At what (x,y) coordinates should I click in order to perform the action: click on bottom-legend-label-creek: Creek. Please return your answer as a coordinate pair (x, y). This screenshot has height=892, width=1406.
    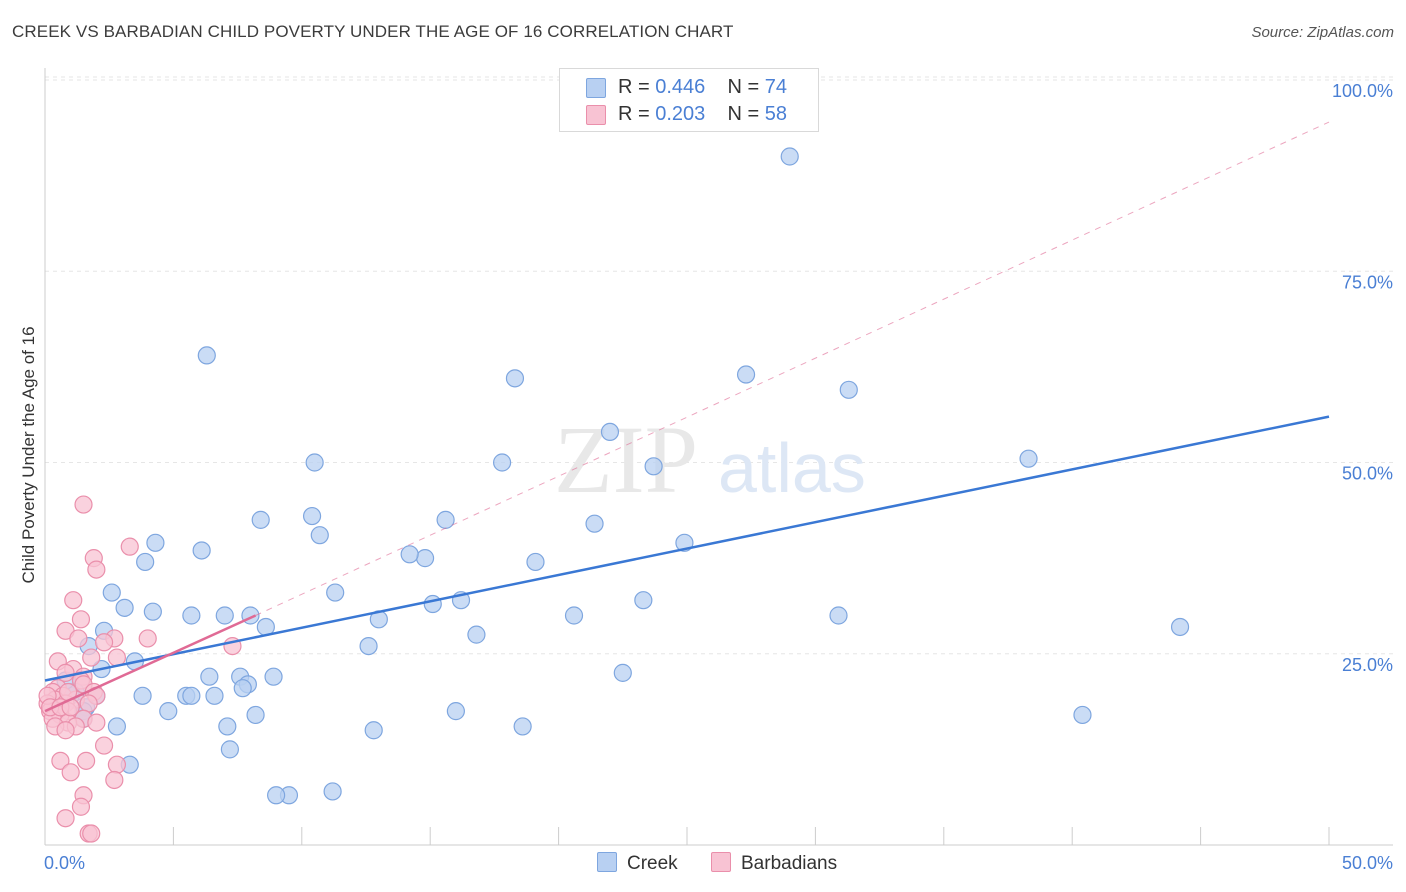
    Looking at the image, I should click on (652, 863).